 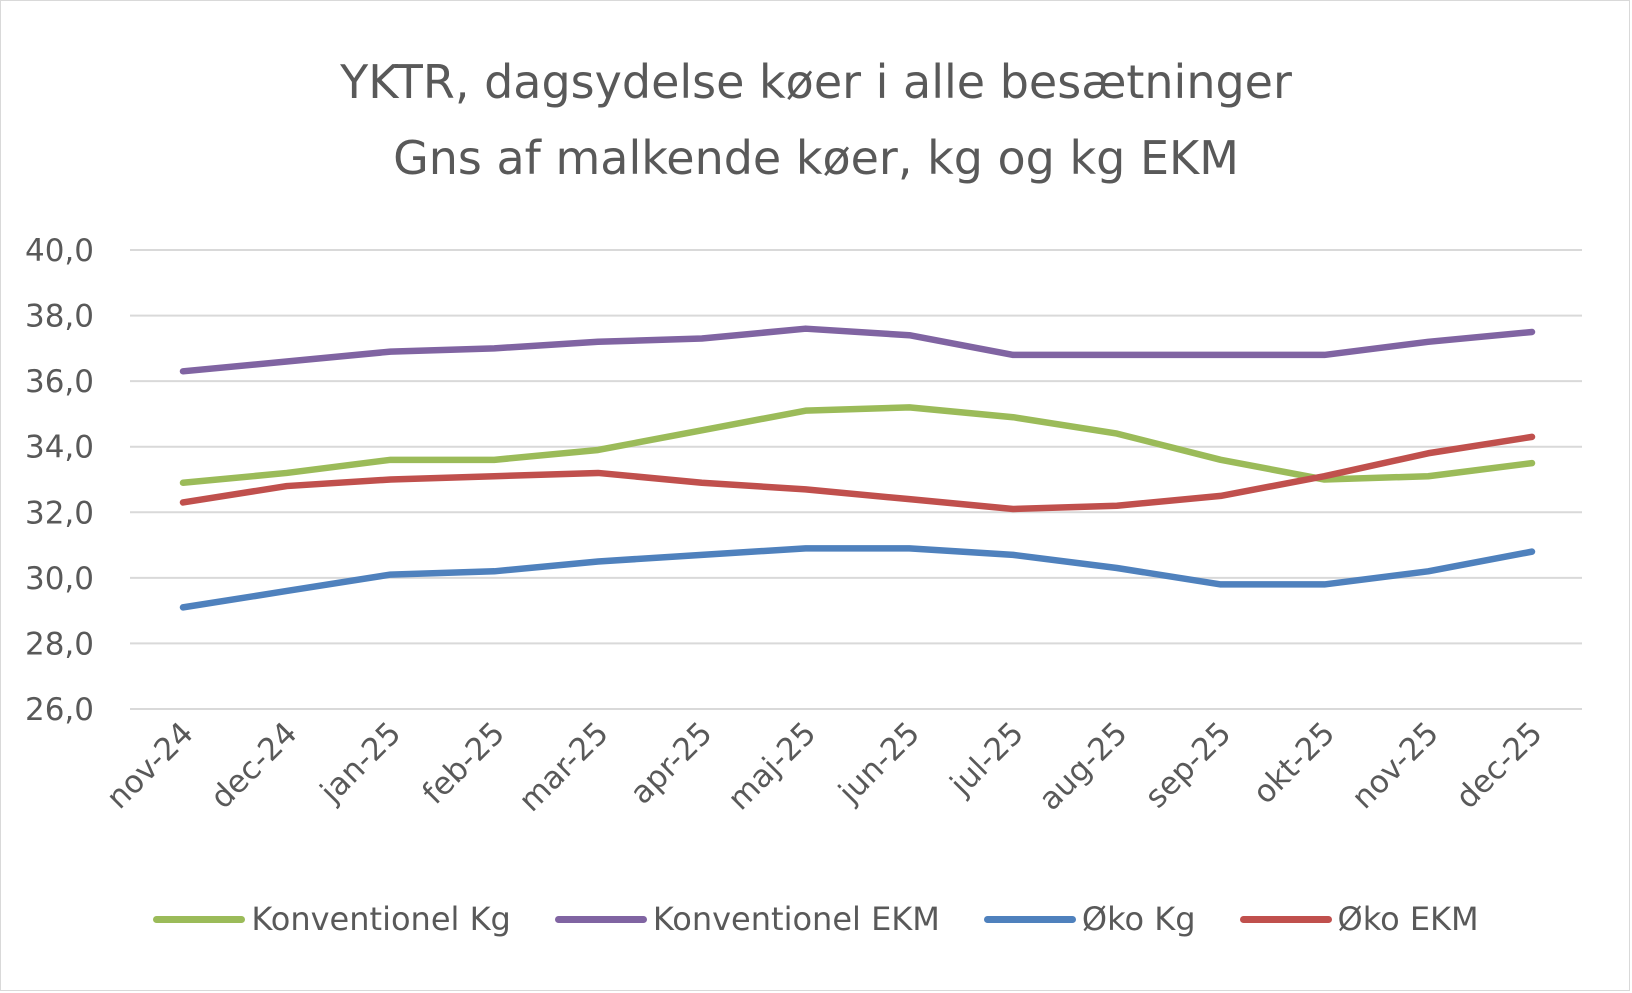 What do you see at coordinates (59, 251) in the screenshot?
I see `y-tick-label: 40,0` at bounding box center [59, 251].